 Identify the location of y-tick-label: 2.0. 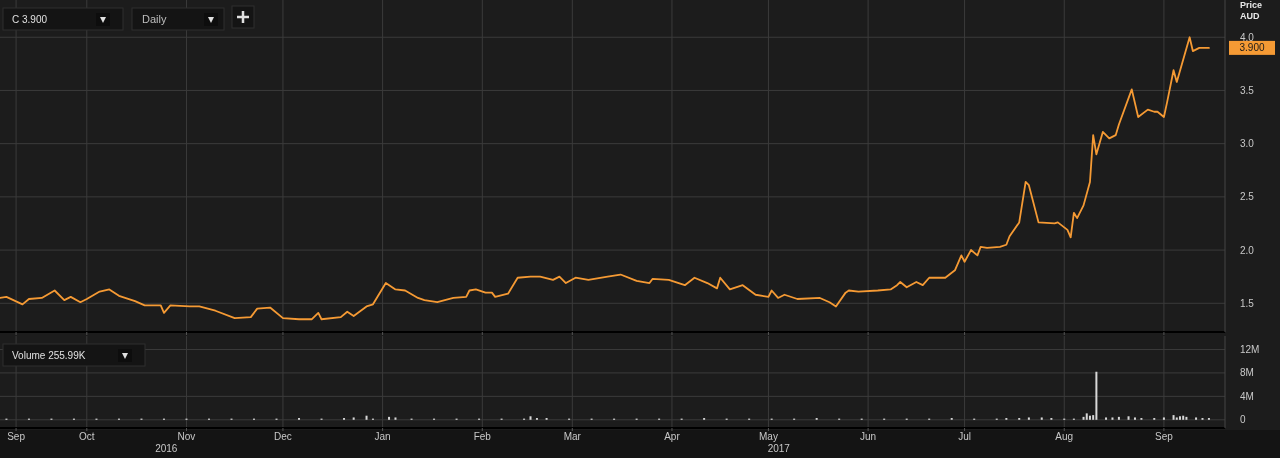
(1247, 250).